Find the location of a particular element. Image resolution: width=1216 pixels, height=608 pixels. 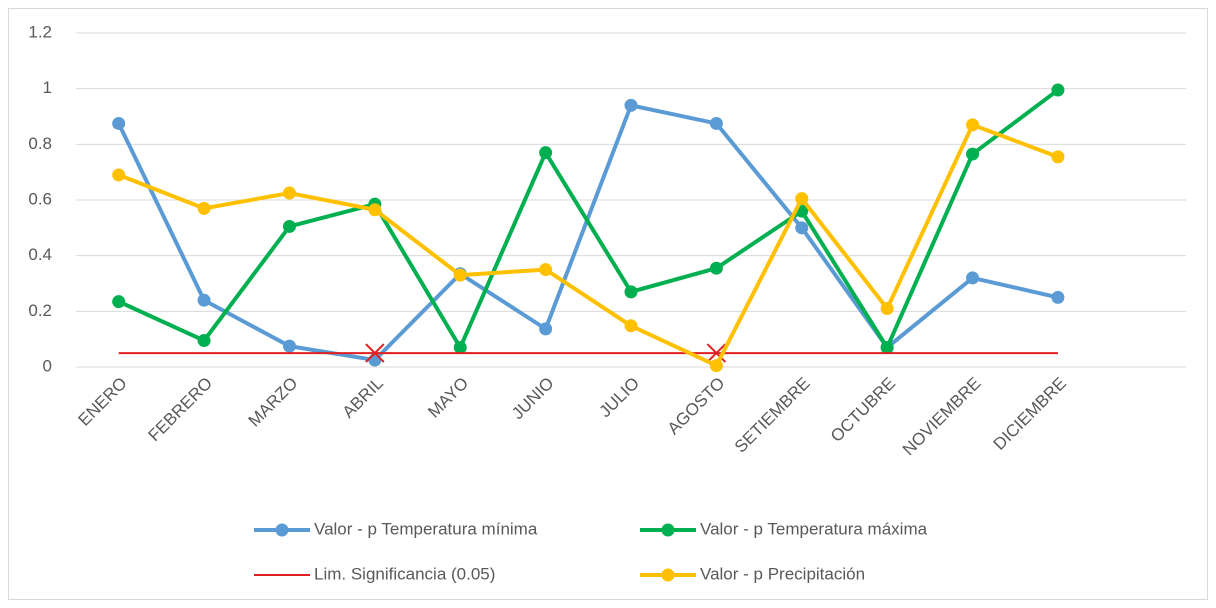

legend-entry: Lim. Significancia (0.05) is located at coordinates (374, 573).